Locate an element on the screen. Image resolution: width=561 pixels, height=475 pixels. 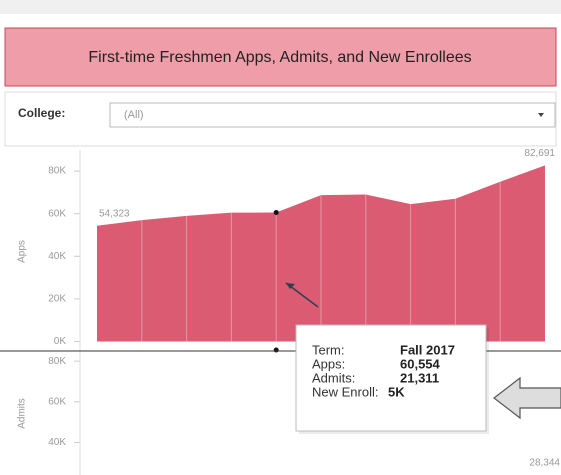
y-axis-title: Apps is located at coordinates (22, 251).